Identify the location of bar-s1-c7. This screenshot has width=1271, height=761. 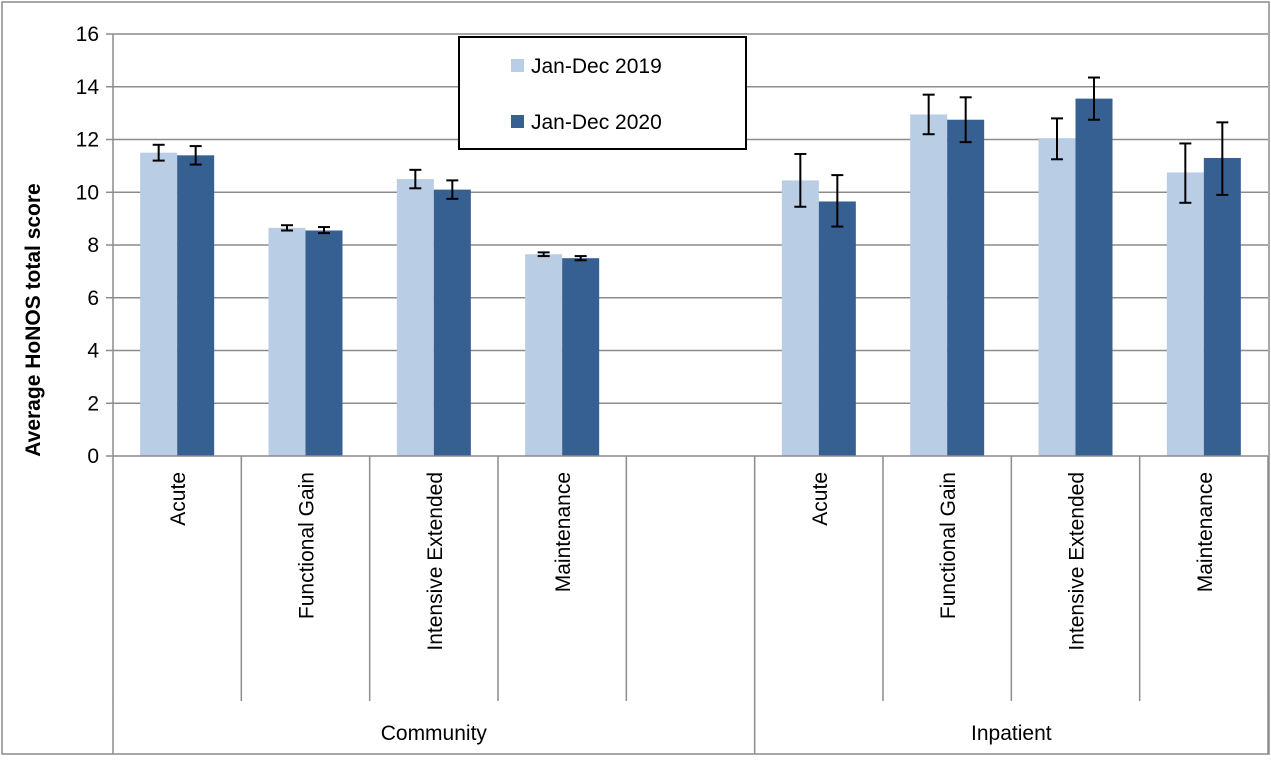
(1094, 277).